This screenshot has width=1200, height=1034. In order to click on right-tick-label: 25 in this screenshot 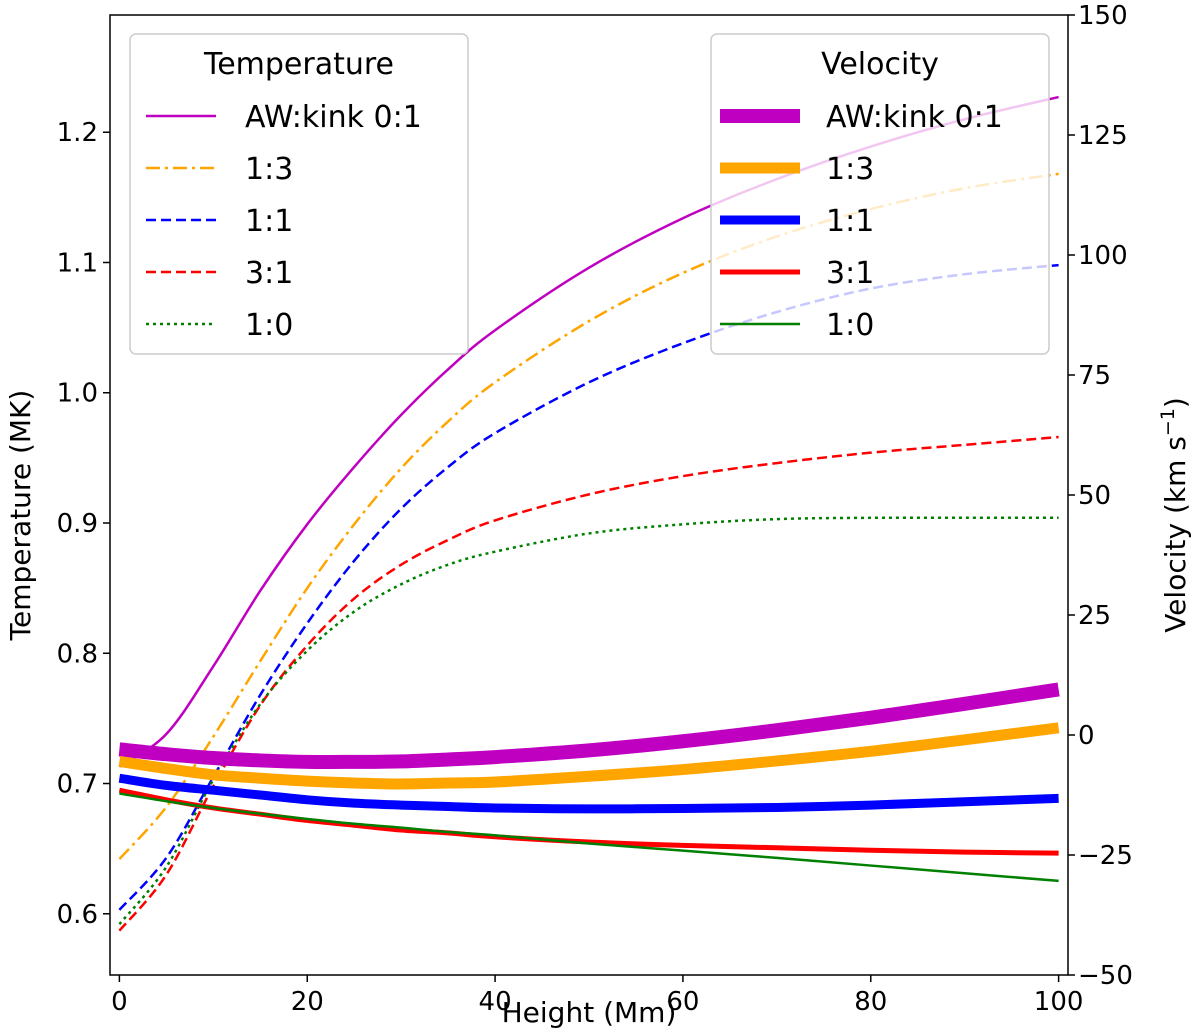, I will do `click(1094, 616)`.